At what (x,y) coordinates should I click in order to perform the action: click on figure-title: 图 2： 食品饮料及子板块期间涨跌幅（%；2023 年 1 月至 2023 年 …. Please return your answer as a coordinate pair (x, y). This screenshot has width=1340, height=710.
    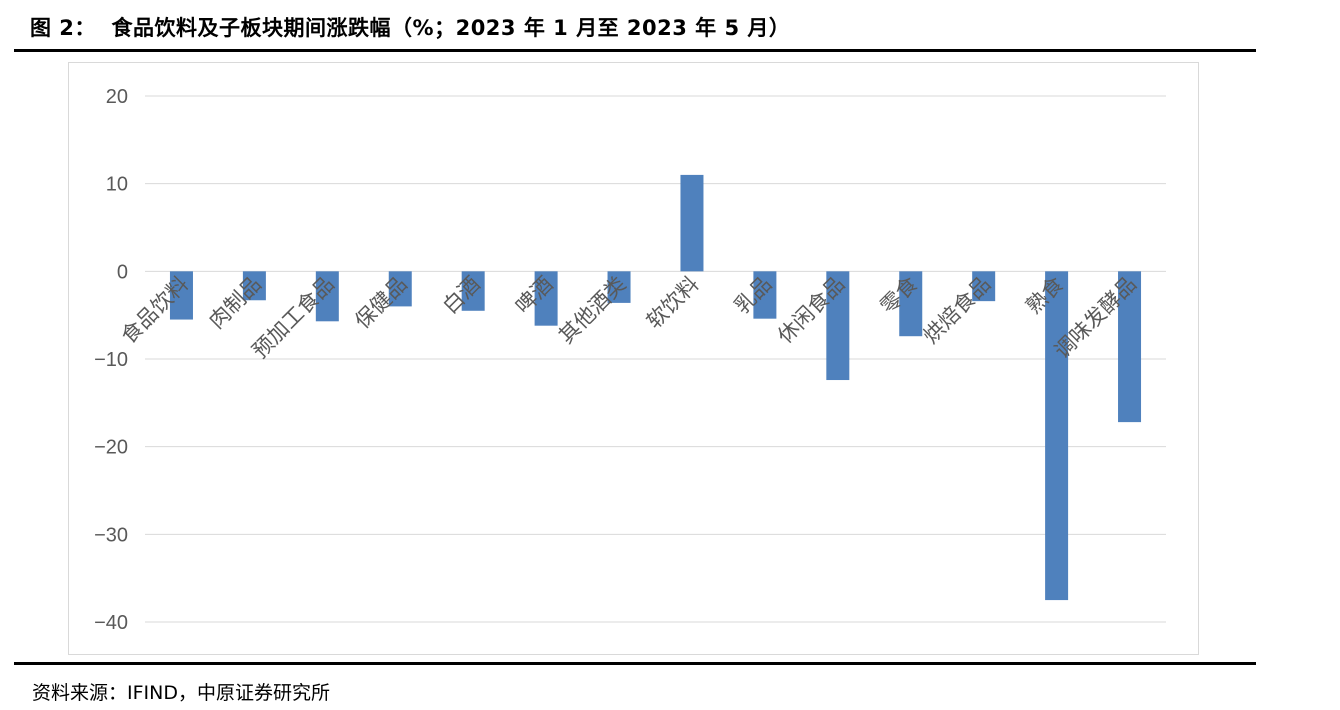
    Looking at the image, I should click on (410, 28).